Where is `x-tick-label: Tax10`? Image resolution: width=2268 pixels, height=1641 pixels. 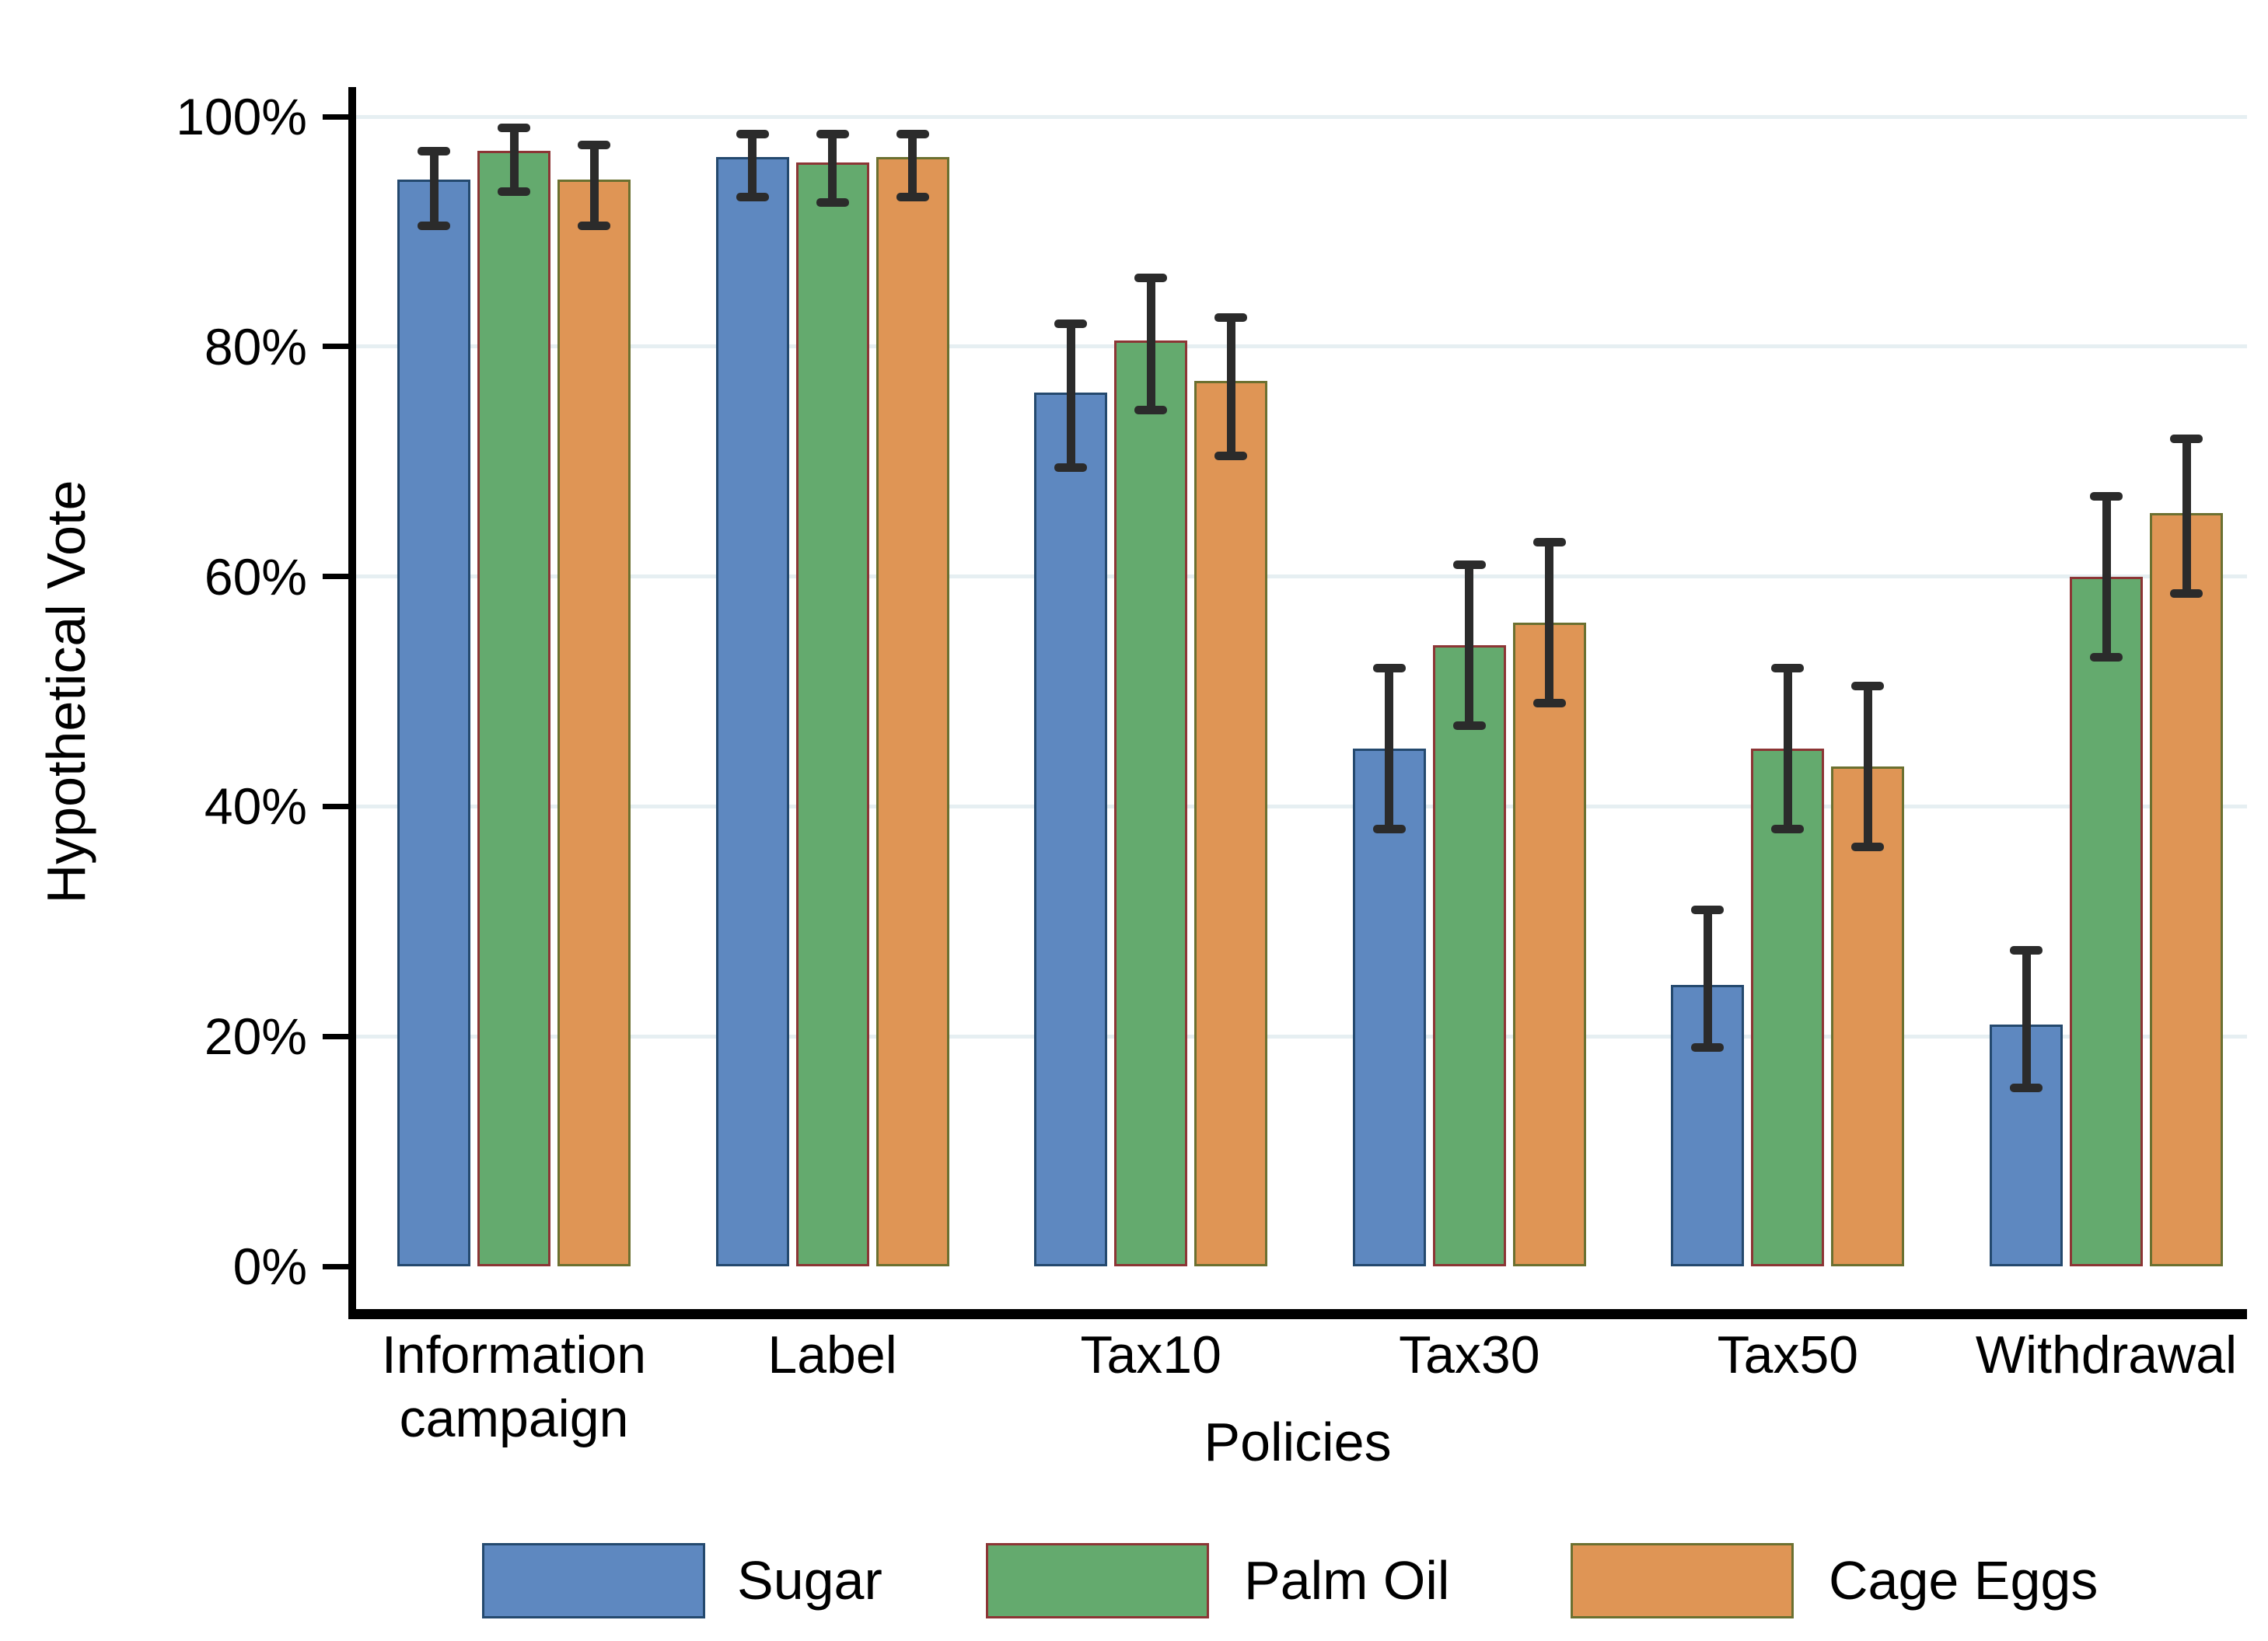 x-tick-label: Tax10 is located at coordinates (1150, 1354).